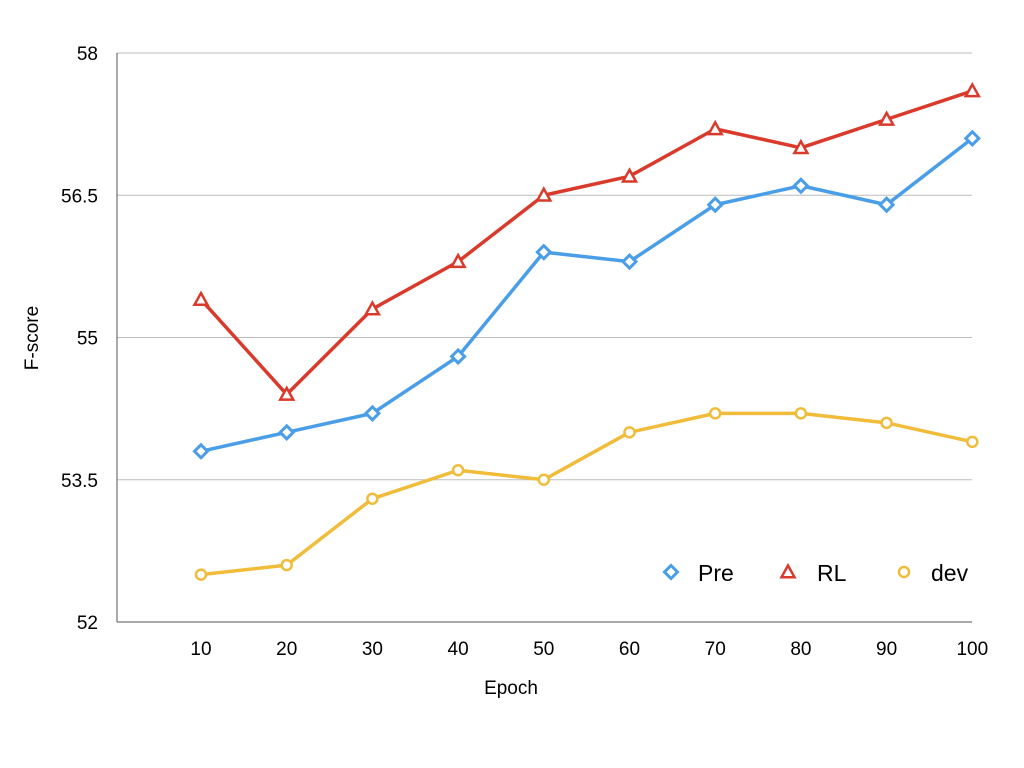 This screenshot has width=1024, height=768. Describe the element at coordinates (832, 573) in the screenshot. I see `legend-label: RL` at that location.